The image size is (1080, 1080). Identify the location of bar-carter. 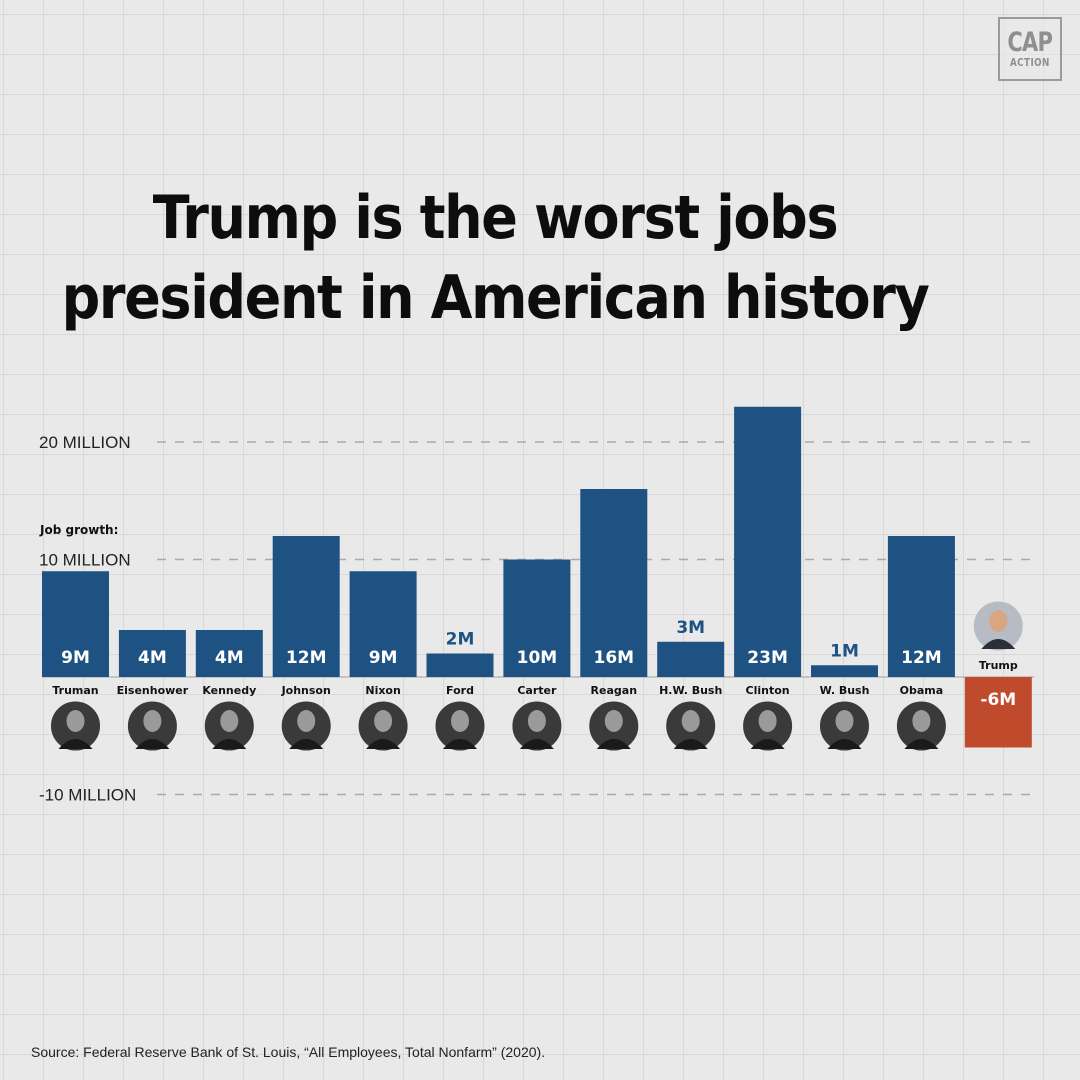
(537, 618).